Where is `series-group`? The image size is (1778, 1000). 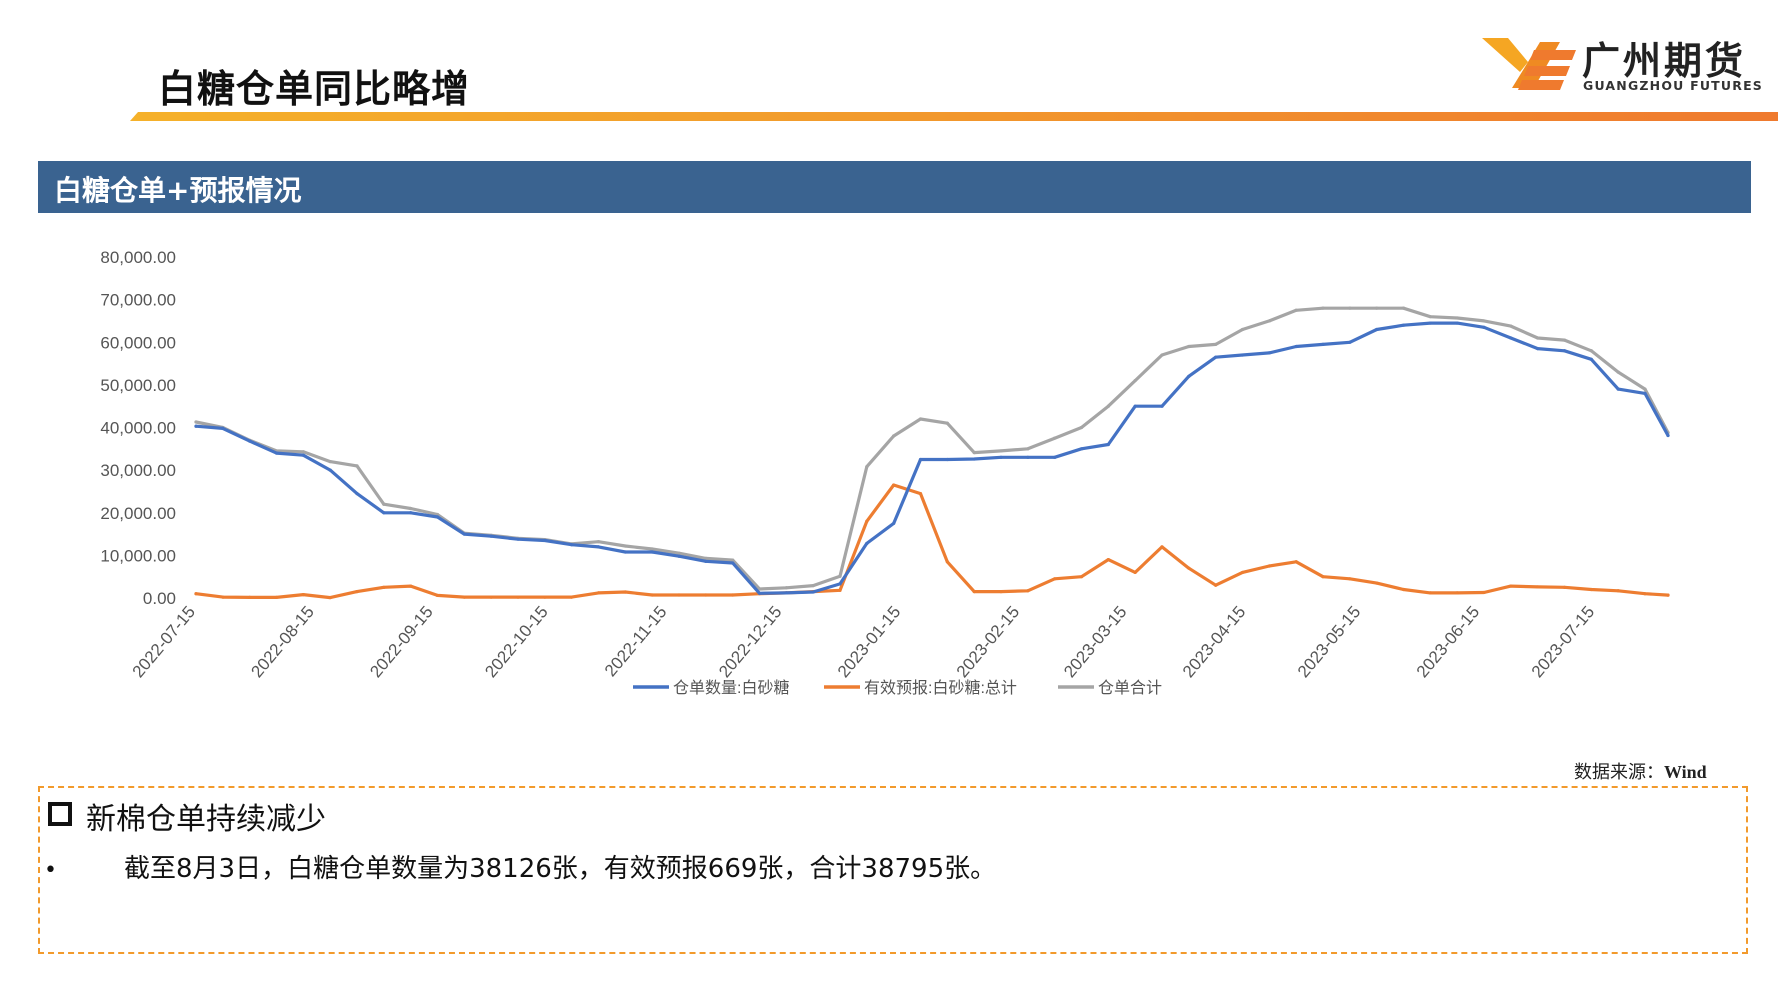
series-group is located at coordinates (932, 541).